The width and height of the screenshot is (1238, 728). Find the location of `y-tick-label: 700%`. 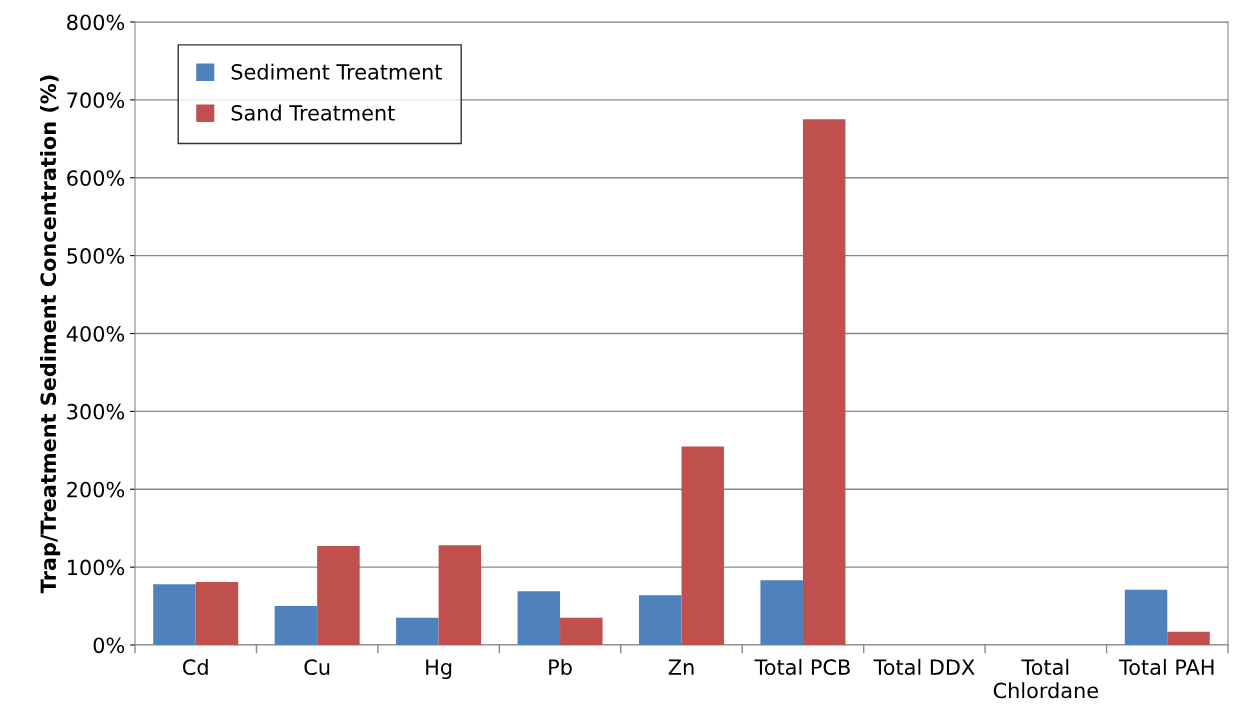

y-tick-label: 700% is located at coordinates (96, 100).